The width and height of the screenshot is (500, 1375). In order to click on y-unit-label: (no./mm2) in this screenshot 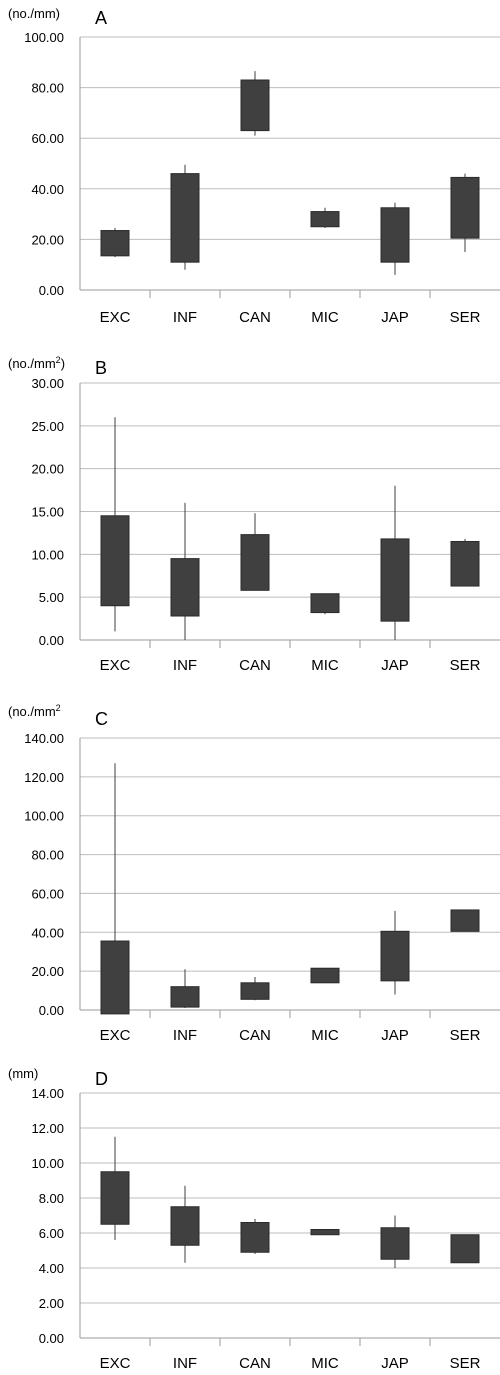, I will do `click(36, 363)`.